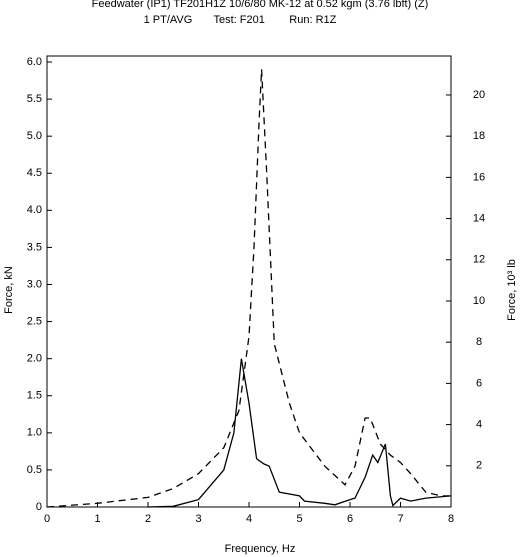 The width and height of the screenshot is (520, 557). I want to click on y2-tick-label: 14, so click(479, 218).